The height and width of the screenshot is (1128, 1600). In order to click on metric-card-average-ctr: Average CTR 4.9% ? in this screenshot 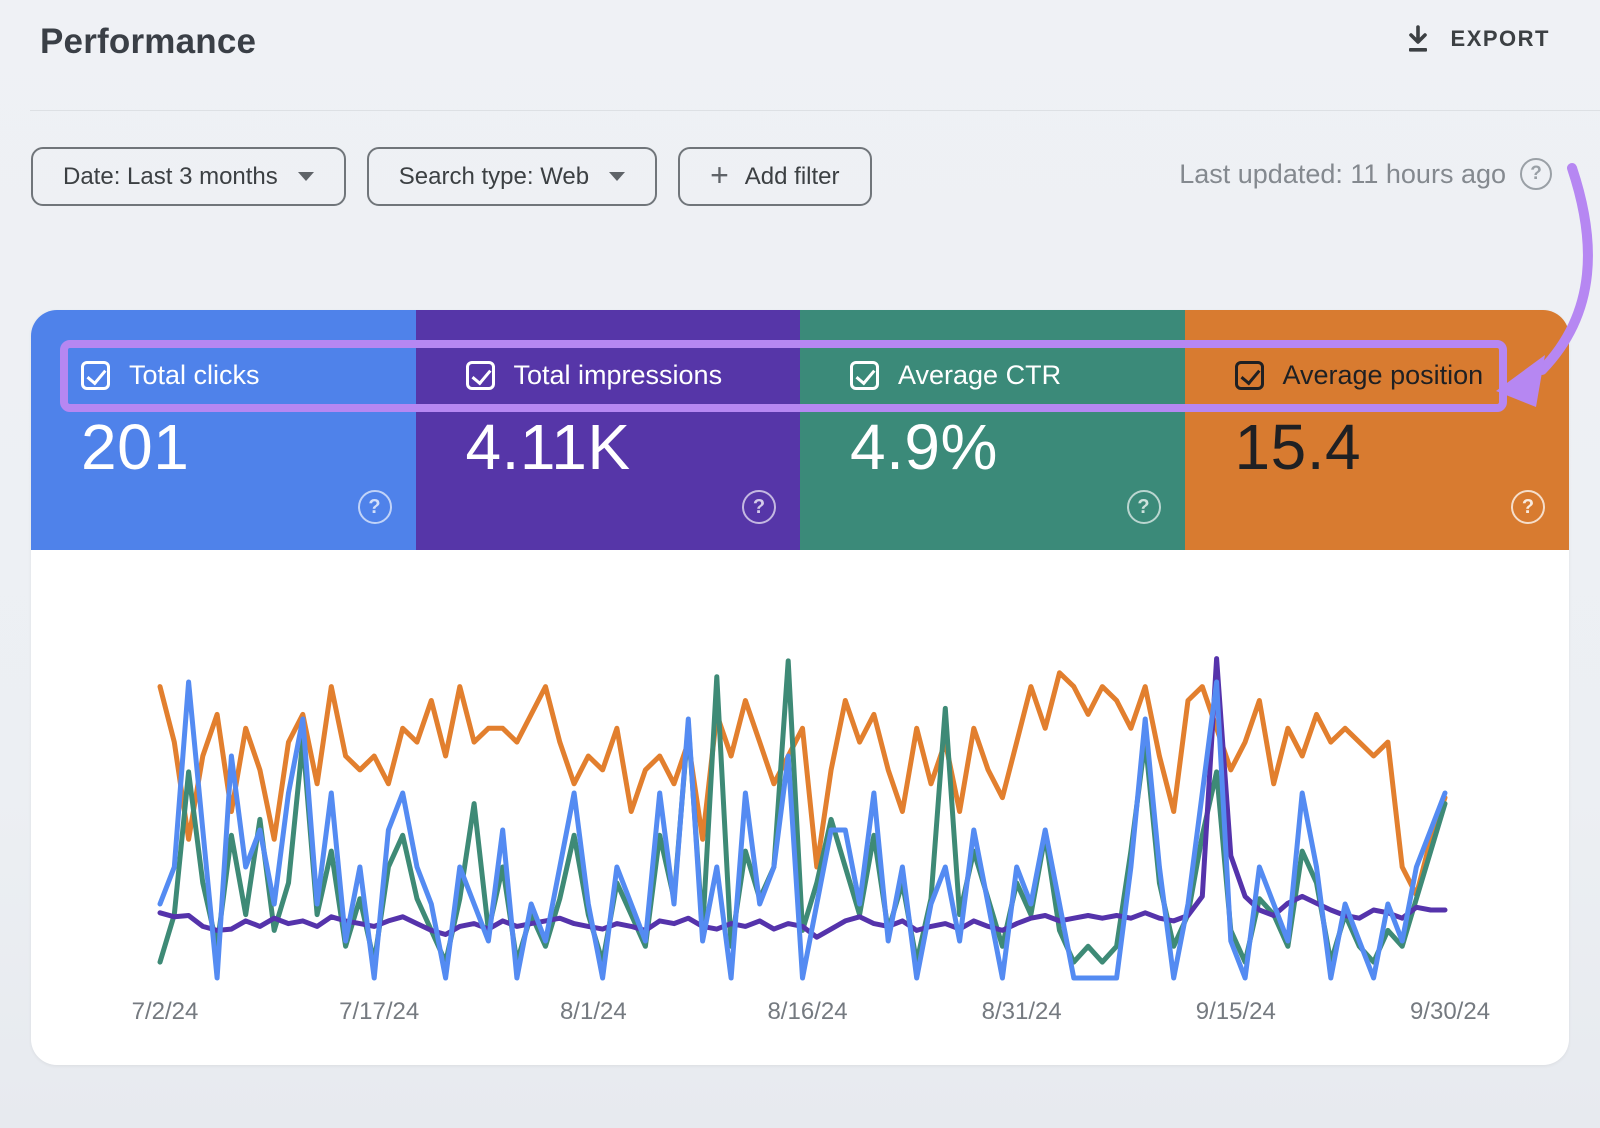, I will do `click(992, 430)`.